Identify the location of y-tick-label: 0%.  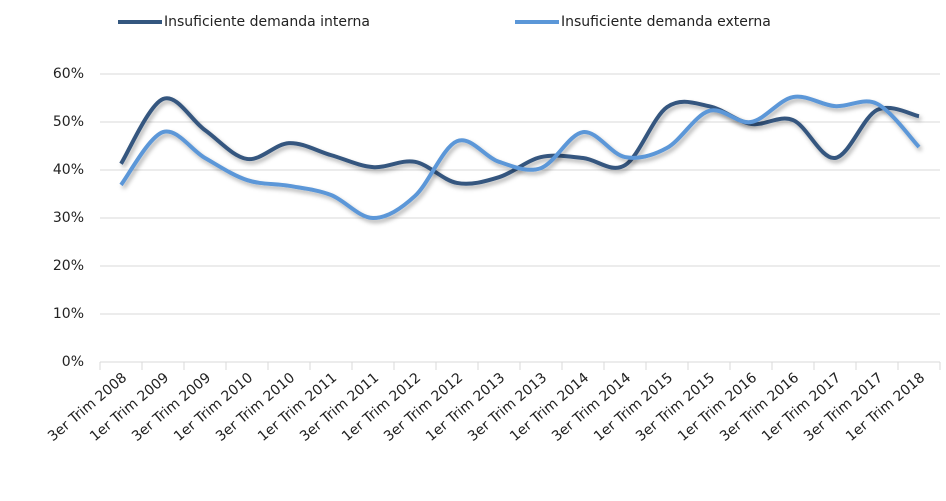
(73, 362).